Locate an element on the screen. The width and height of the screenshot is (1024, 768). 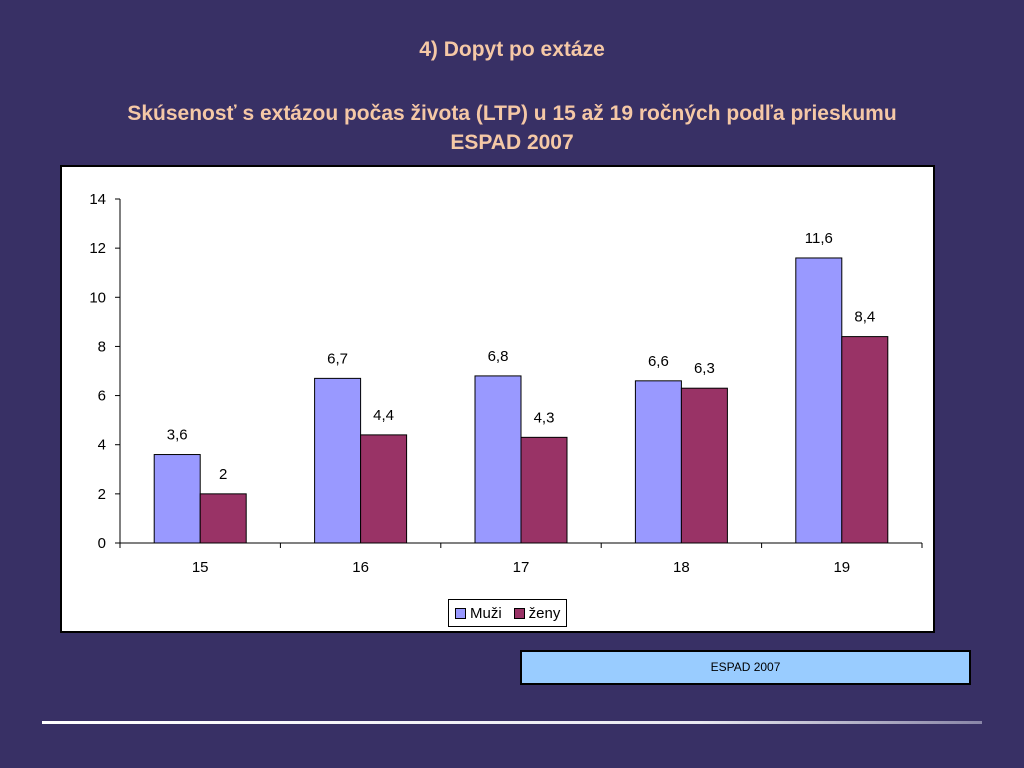
data-label: 6,6 is located at coordinates (658, 361).